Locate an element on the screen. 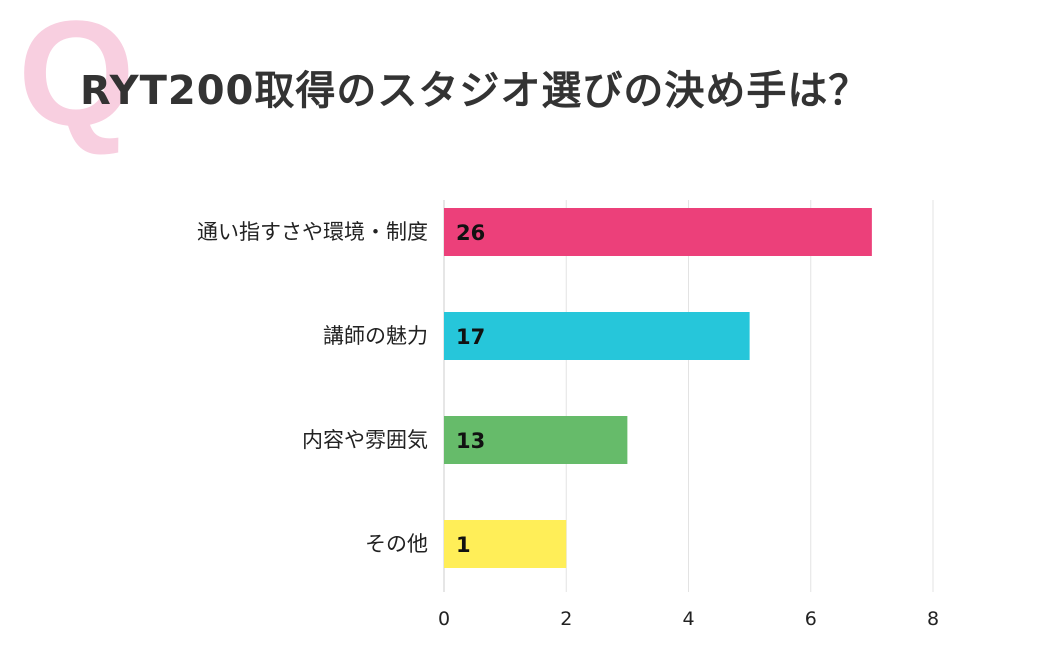 This screenshot has height=670, width=1040. data-label: 13 is located at coordinates (470, 441).